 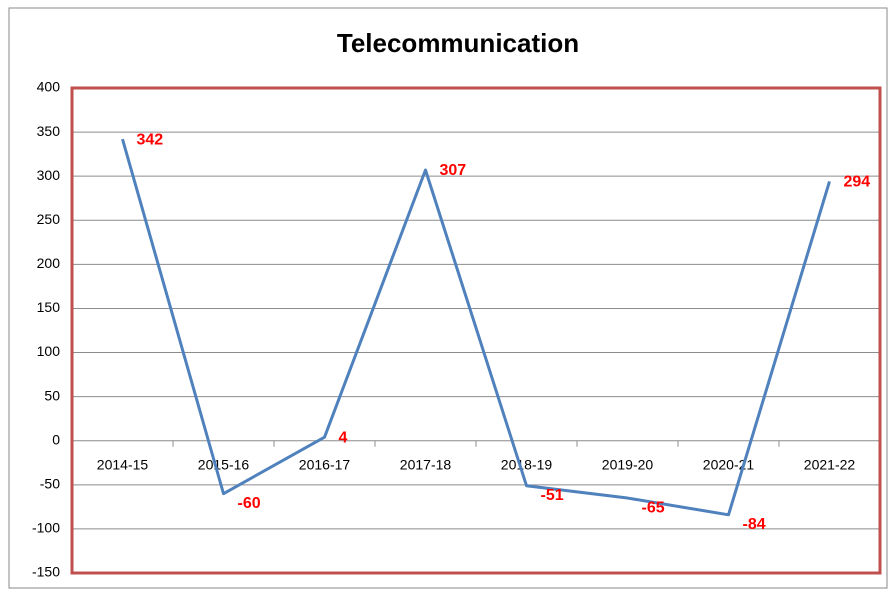 What do you see at coordinates (453, 170) in the screenshot?
I see `data-label: 307` at bounding box center [453, 170].